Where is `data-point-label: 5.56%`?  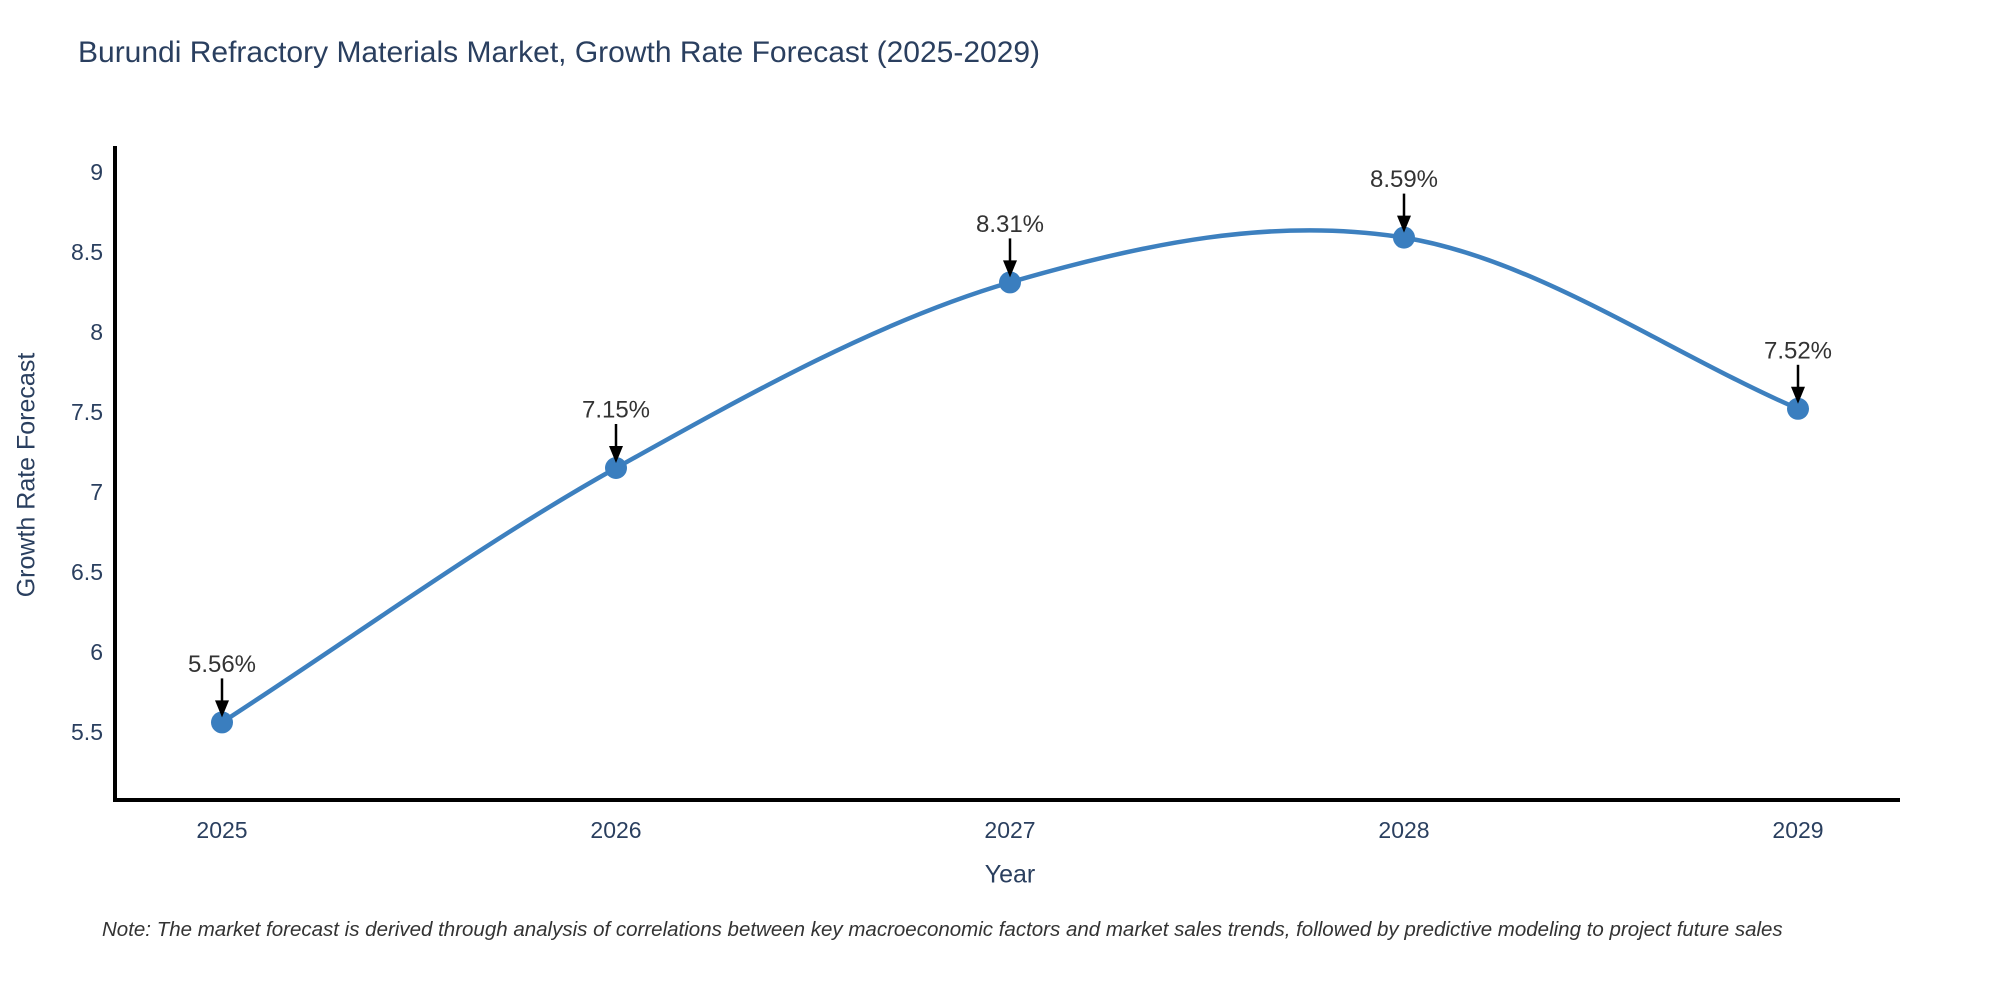
data-point-label: 5.56% is located at coordinates (222, 664).